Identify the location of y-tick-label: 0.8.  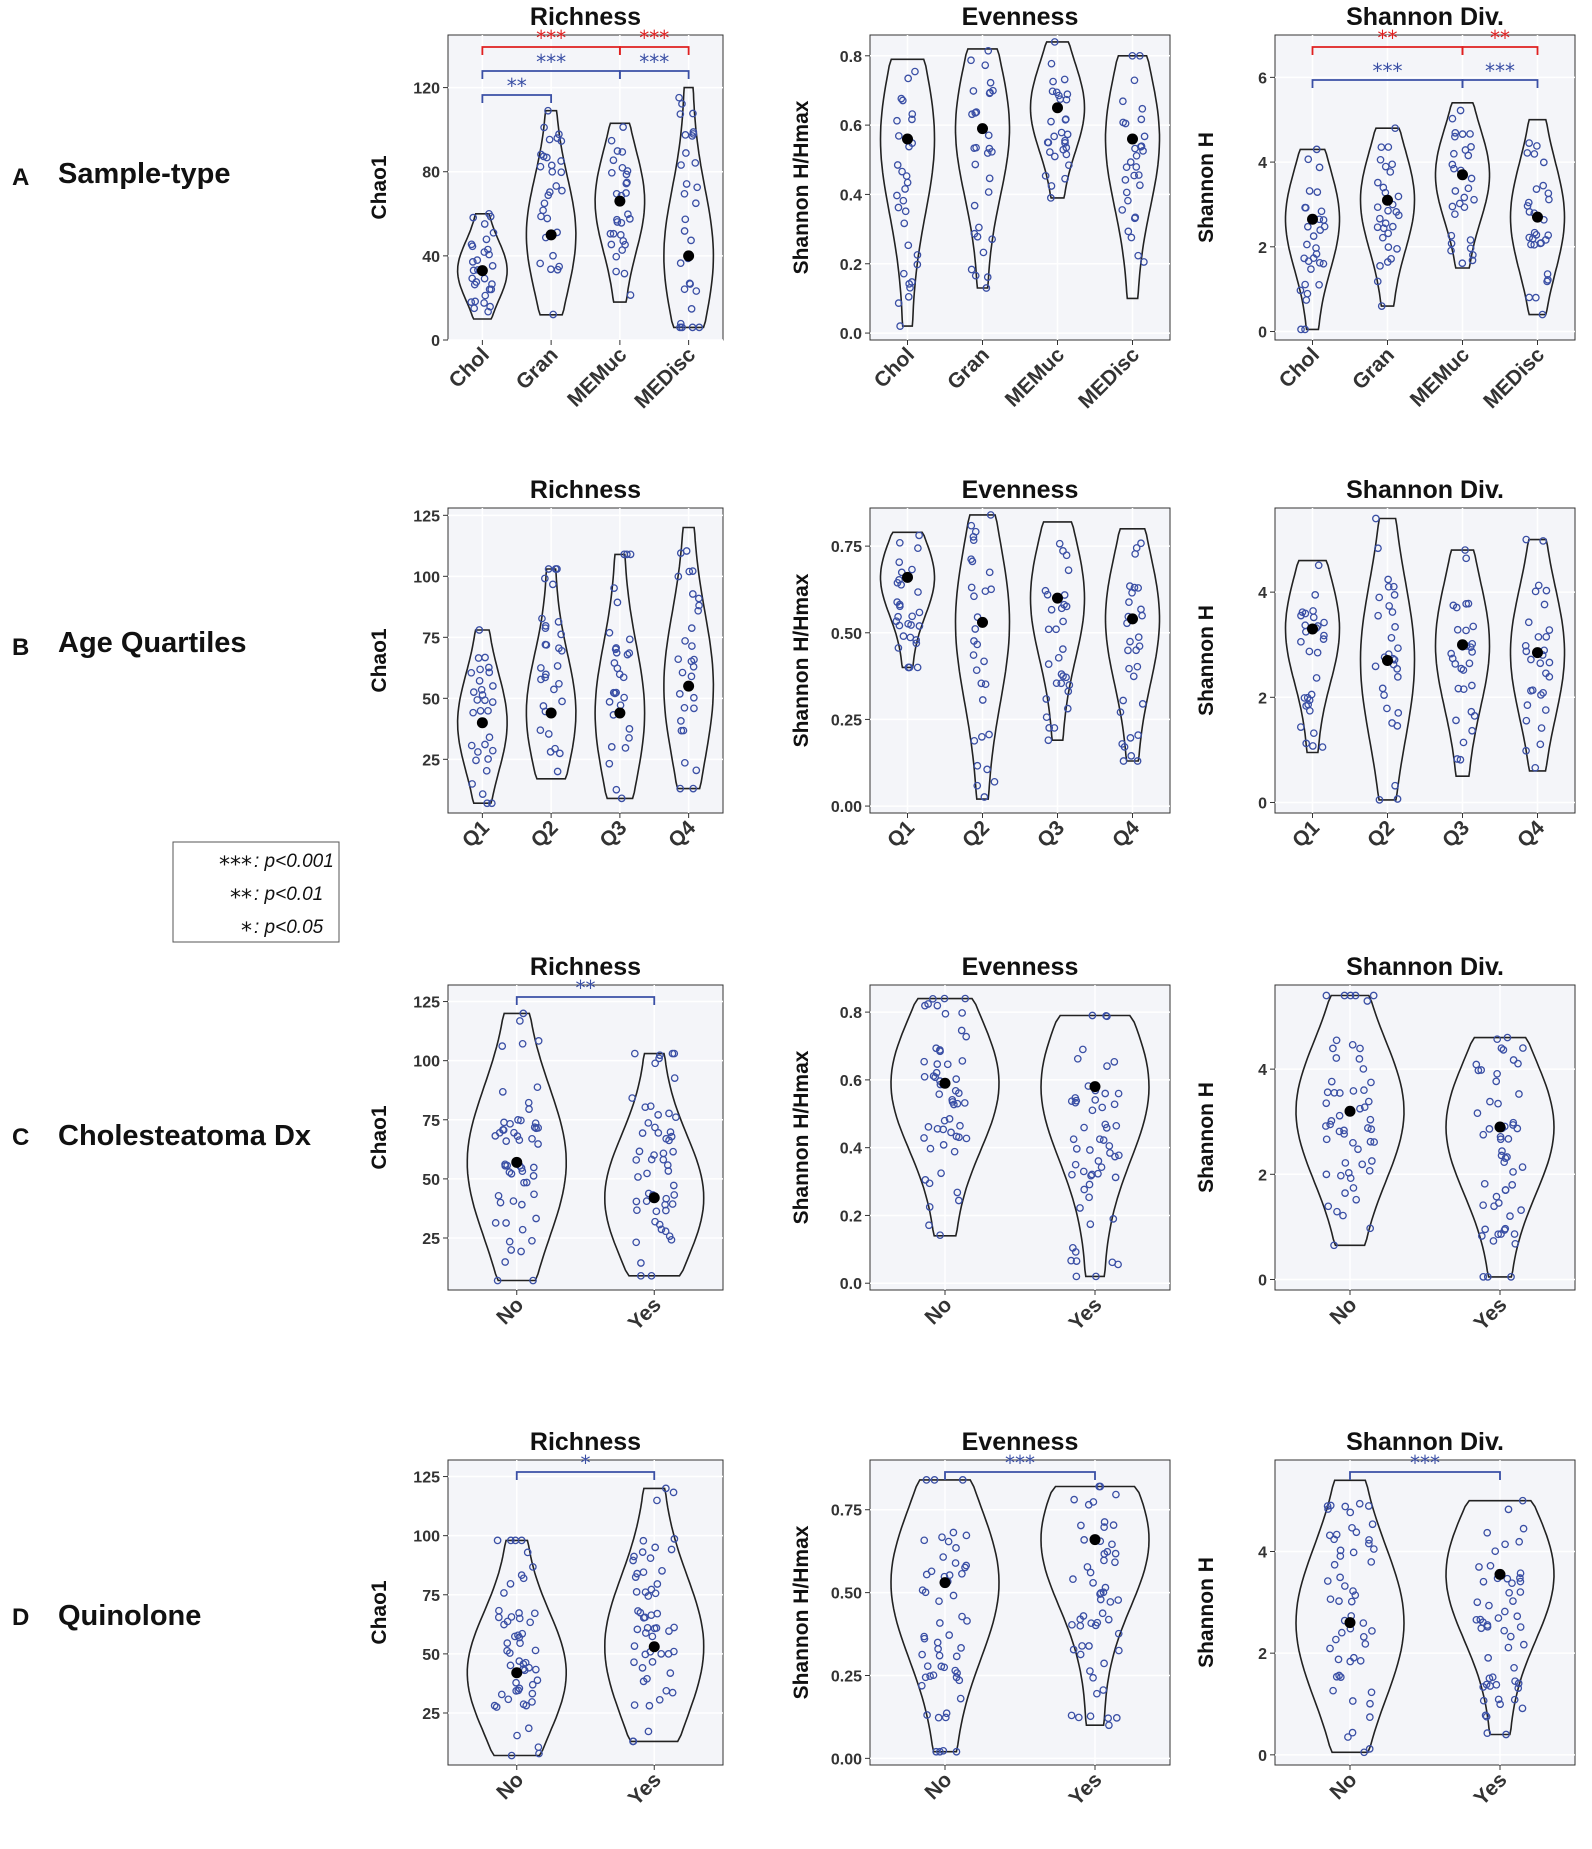
(851, 1013).